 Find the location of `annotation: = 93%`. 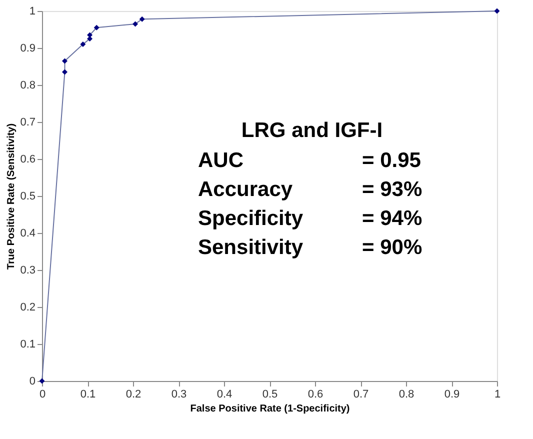

annotation: = 93% is located at coordinates (392, 189).